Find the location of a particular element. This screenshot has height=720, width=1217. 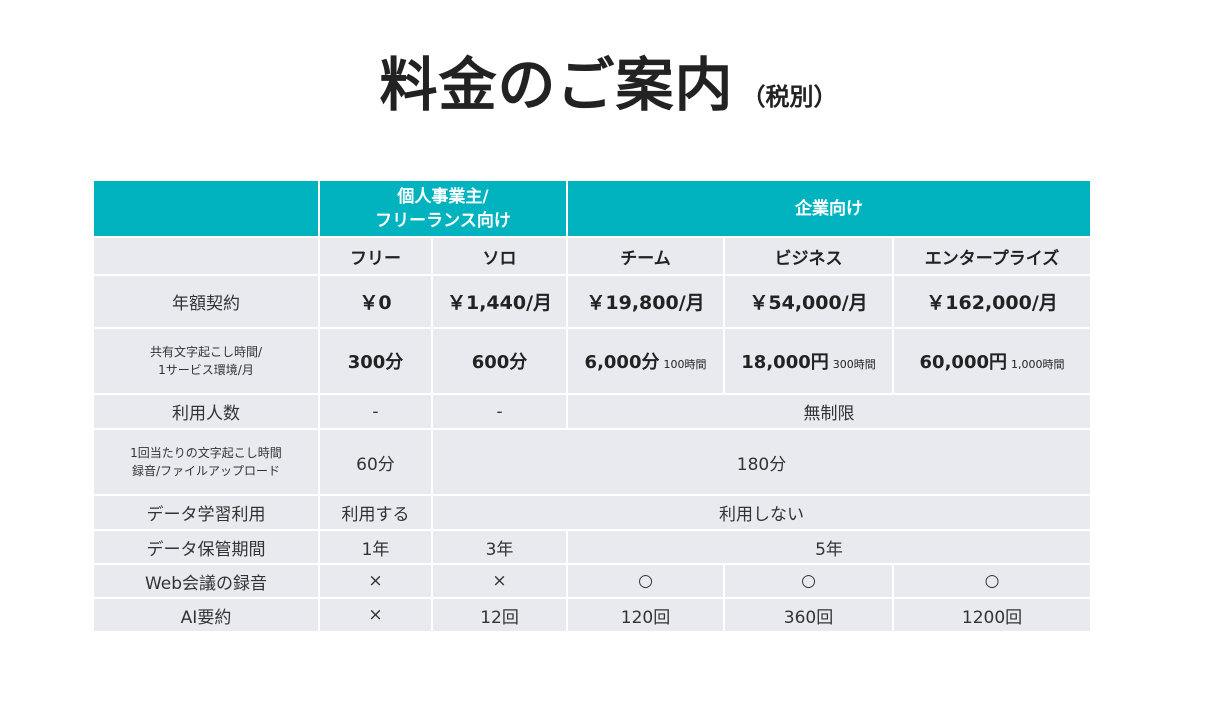

header-row: 個人事業主/ フリーランス向け 企業向け is located at coordinates (592, 208).